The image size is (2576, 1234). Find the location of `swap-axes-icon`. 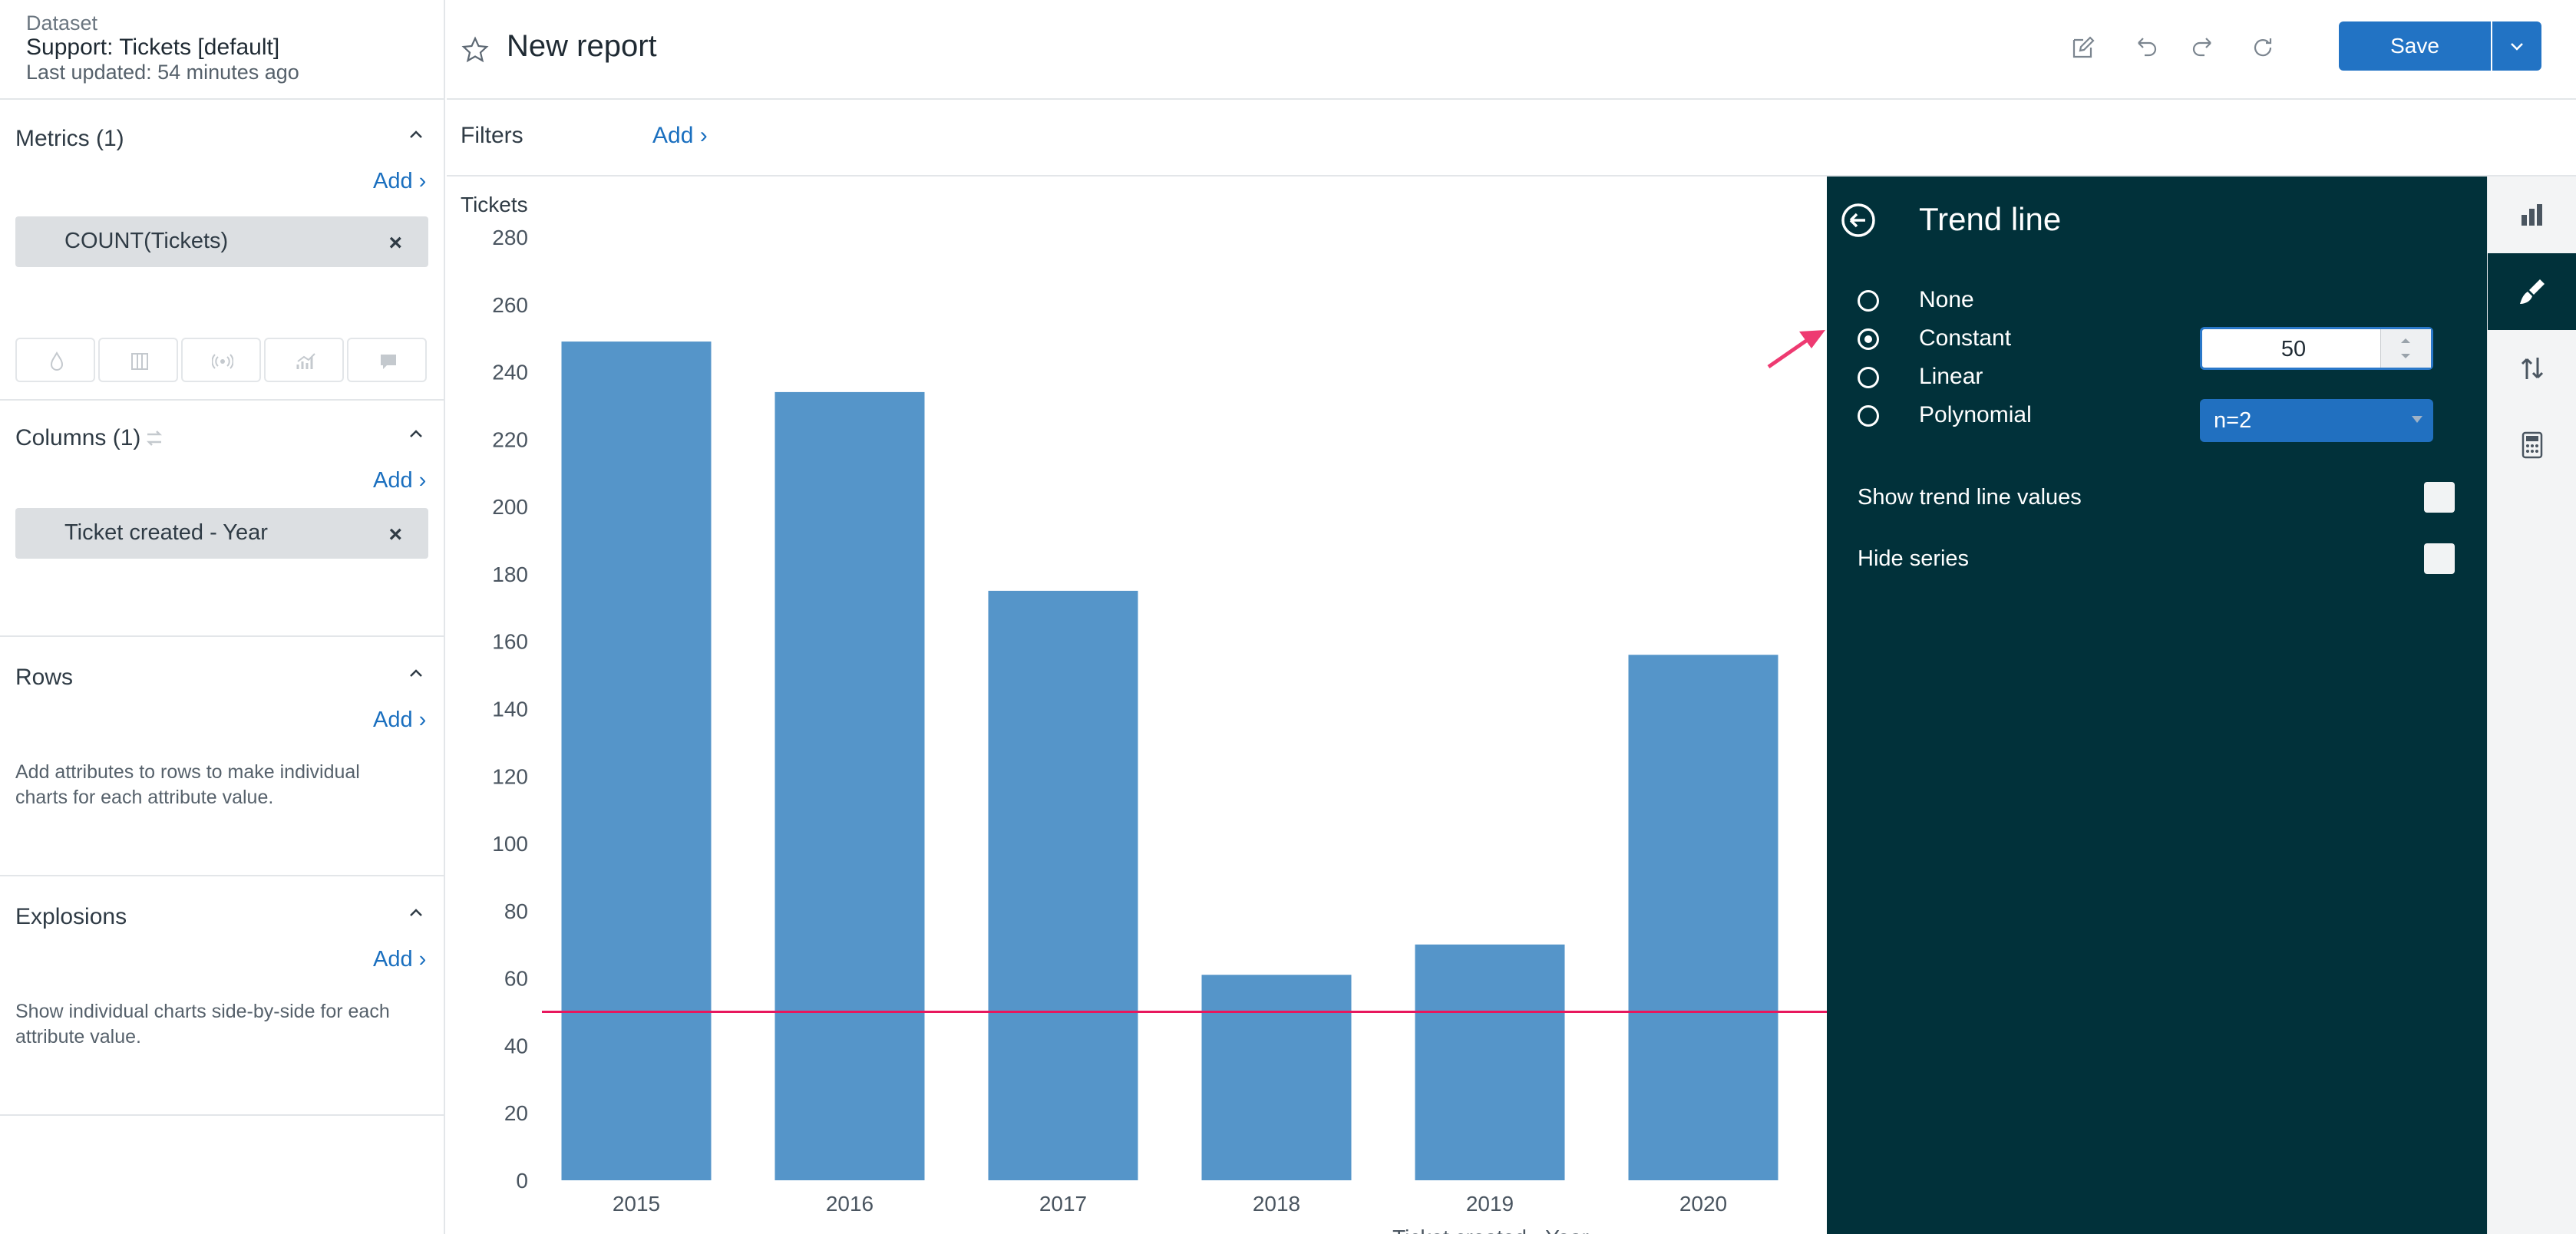

swap-axes-icon is located at coordinates (154, 439).